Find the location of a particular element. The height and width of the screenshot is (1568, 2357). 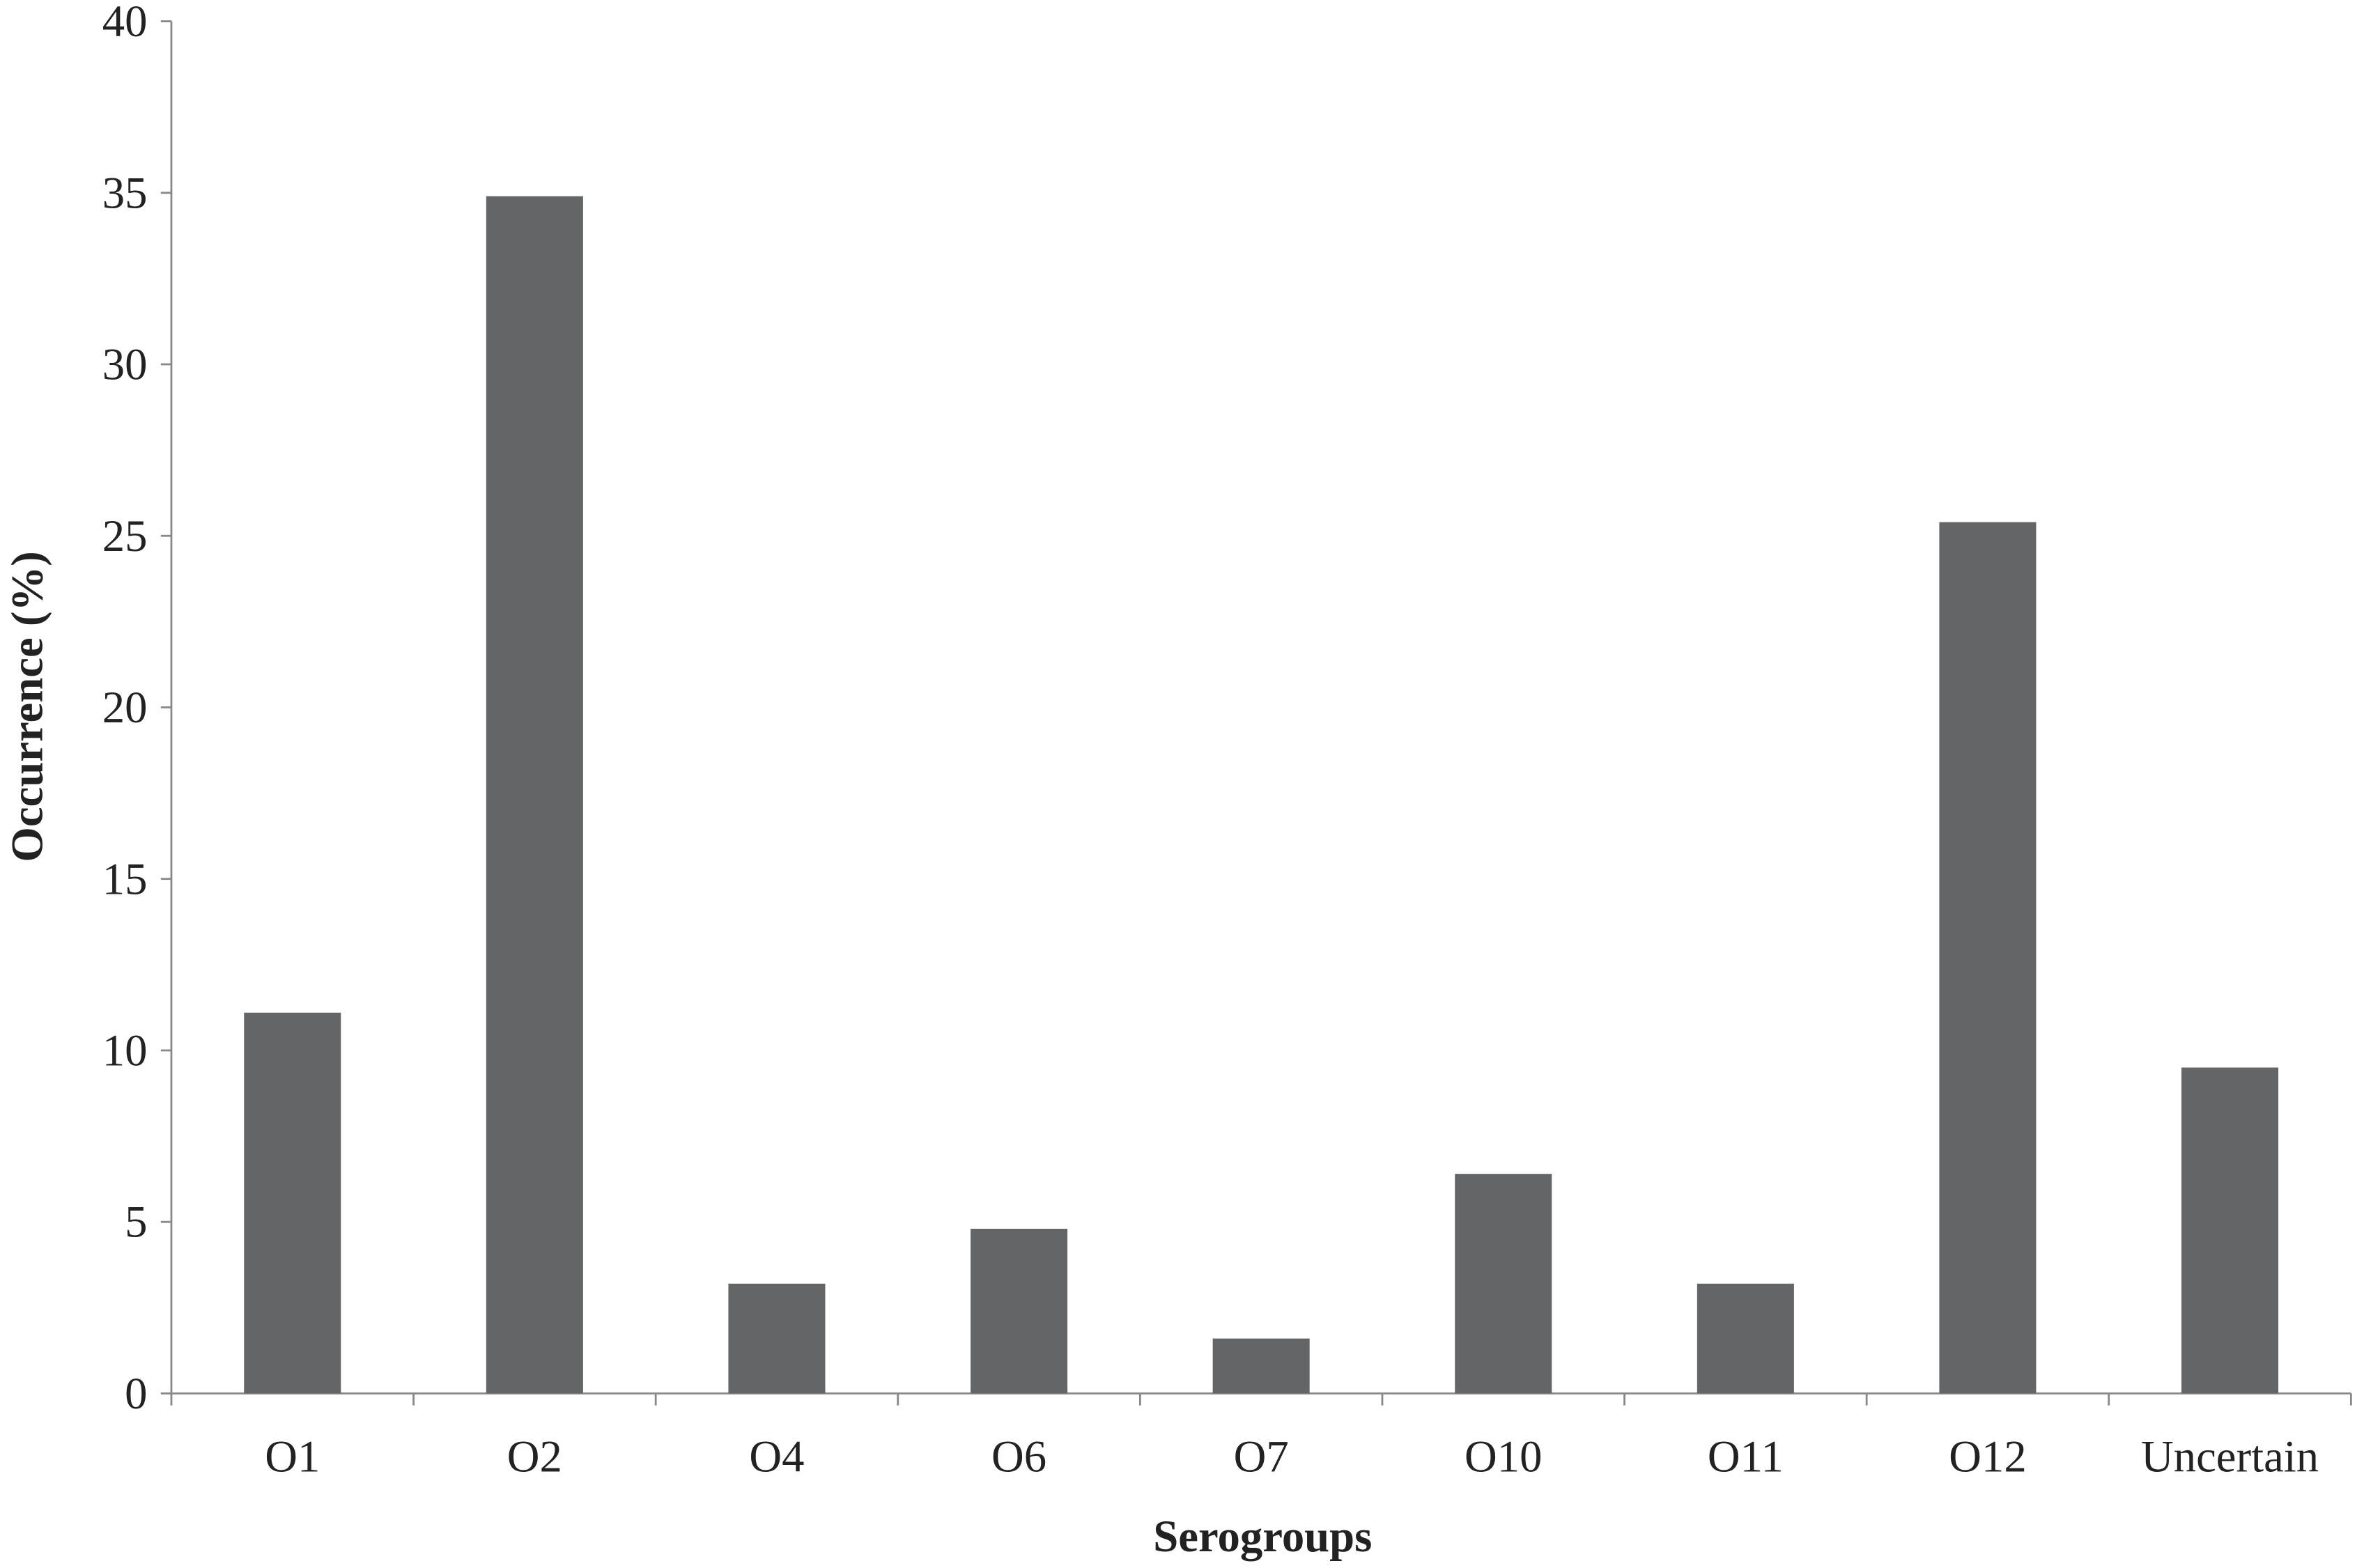

y-tick-label: 40 is located at coordinates (125, 23).